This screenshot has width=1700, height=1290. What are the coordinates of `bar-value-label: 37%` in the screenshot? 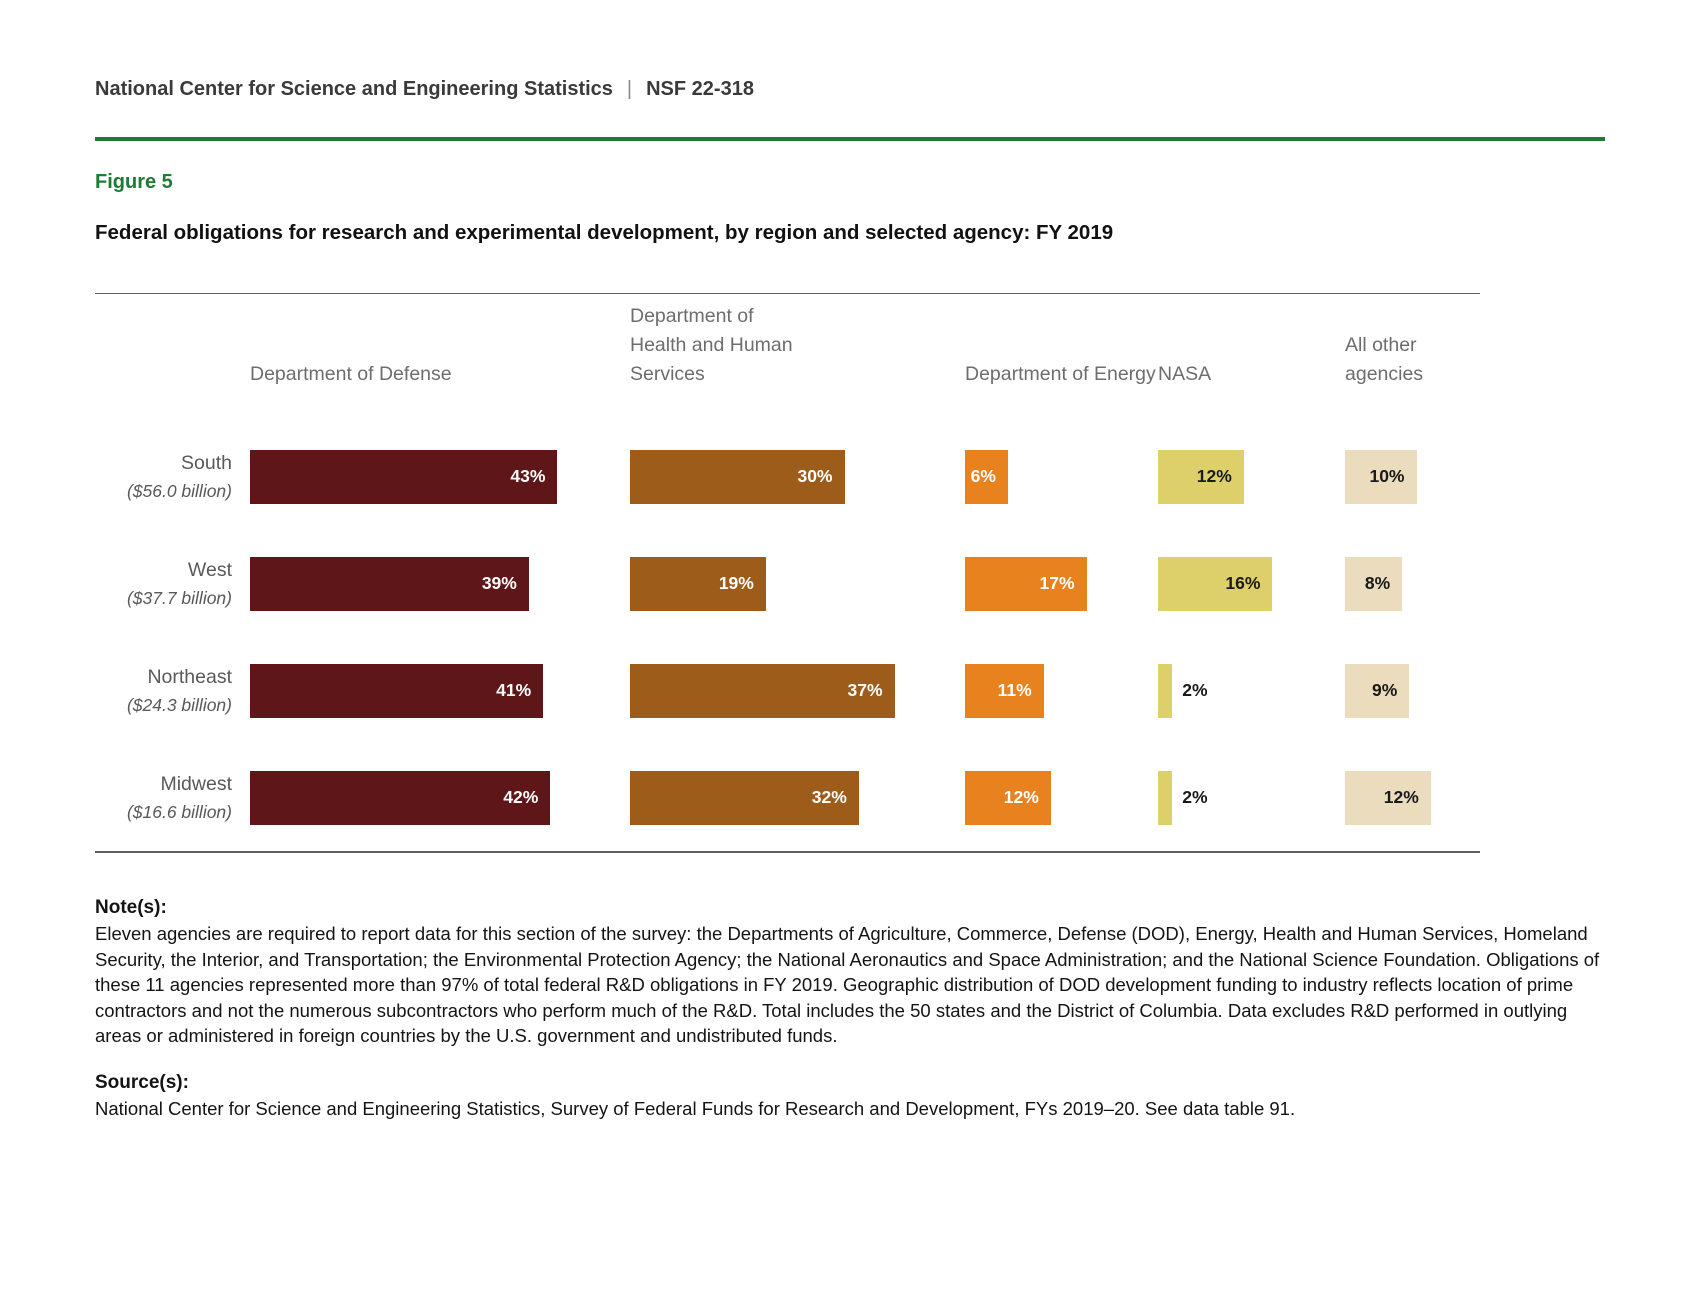 It's located at (865, 690).